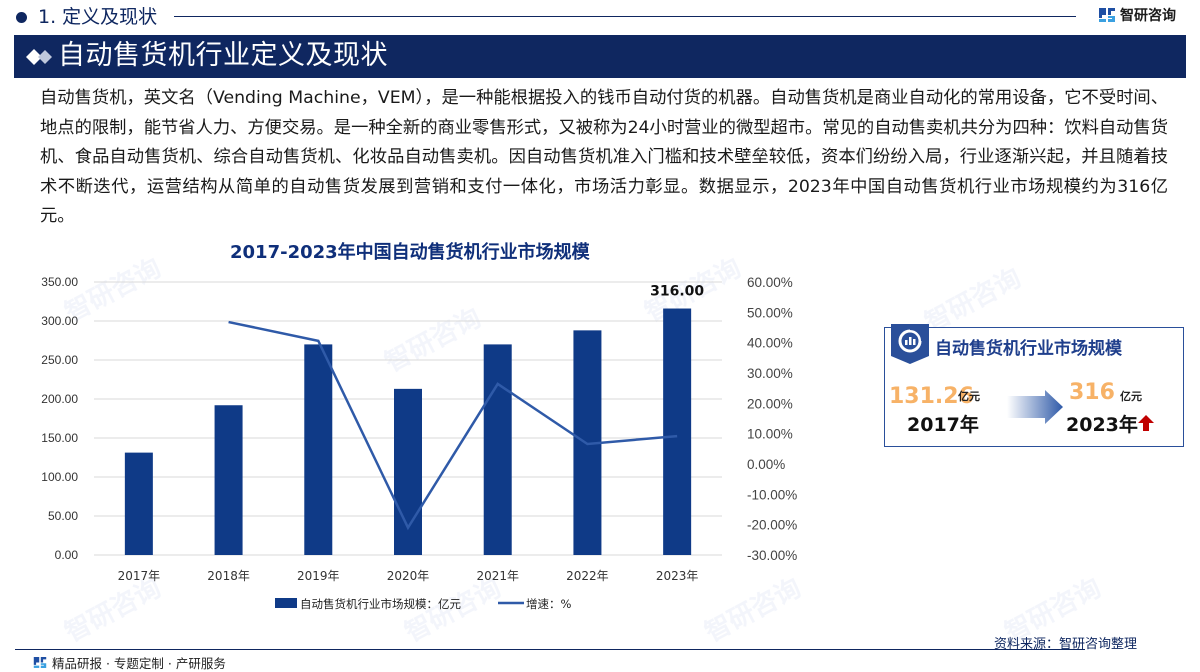  I want to click on right-axis-tick: 30.00%, so click(770, 373).